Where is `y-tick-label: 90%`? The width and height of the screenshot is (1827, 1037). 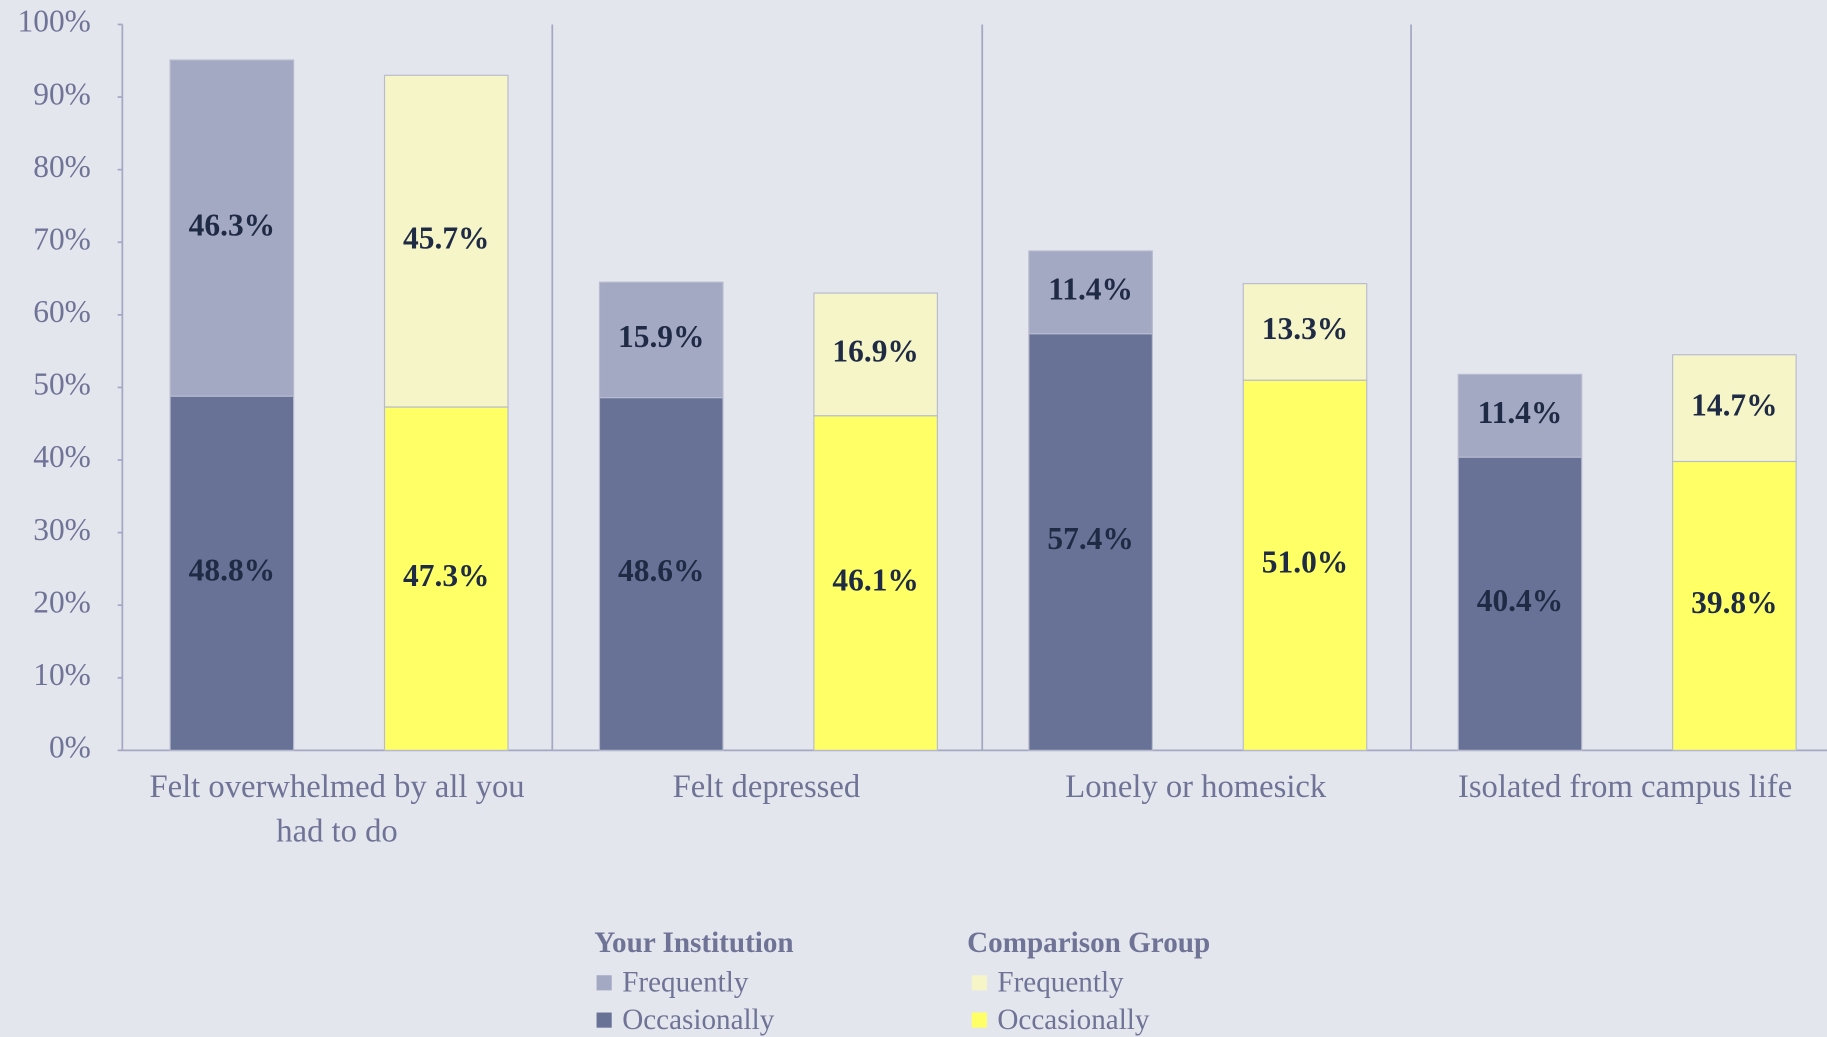 y-tick-label: 90% is located at coordinates (62, 93).